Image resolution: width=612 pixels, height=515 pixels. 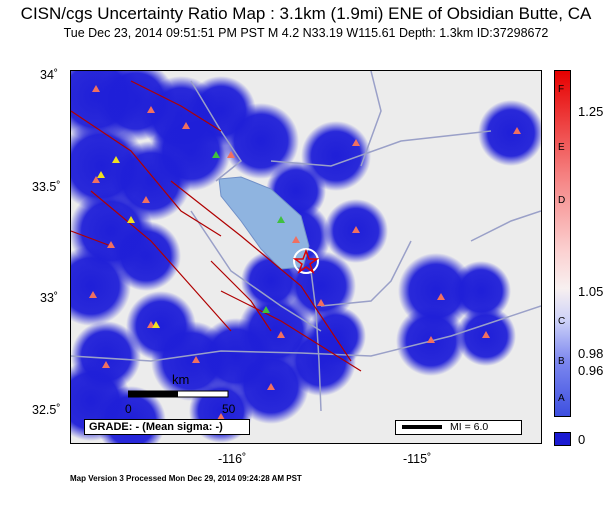 I want to click on cb-value-1-25: 1.25, so click(x=591, y=111).